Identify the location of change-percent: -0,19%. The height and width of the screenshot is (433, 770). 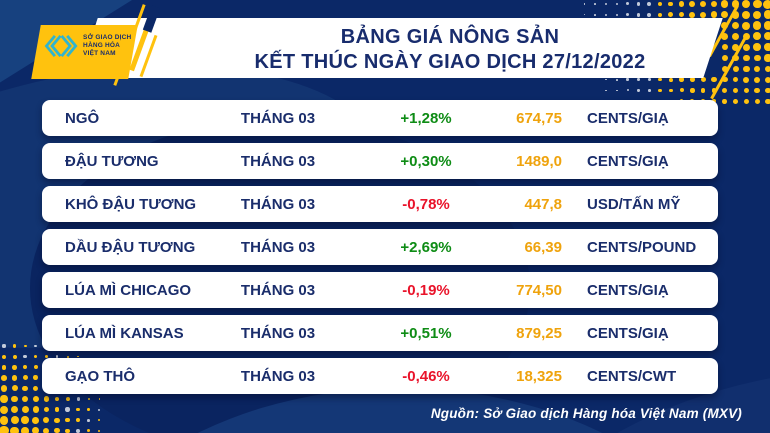
(426, 290).